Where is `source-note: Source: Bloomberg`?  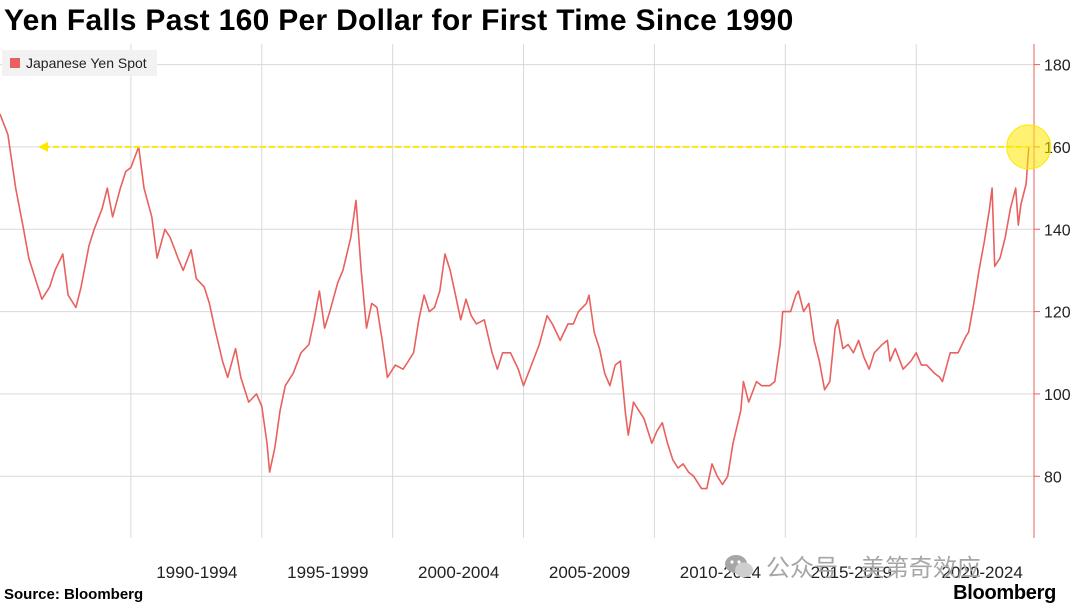
source-note: Source: Bloomberg is located at coordinates (74, 594).